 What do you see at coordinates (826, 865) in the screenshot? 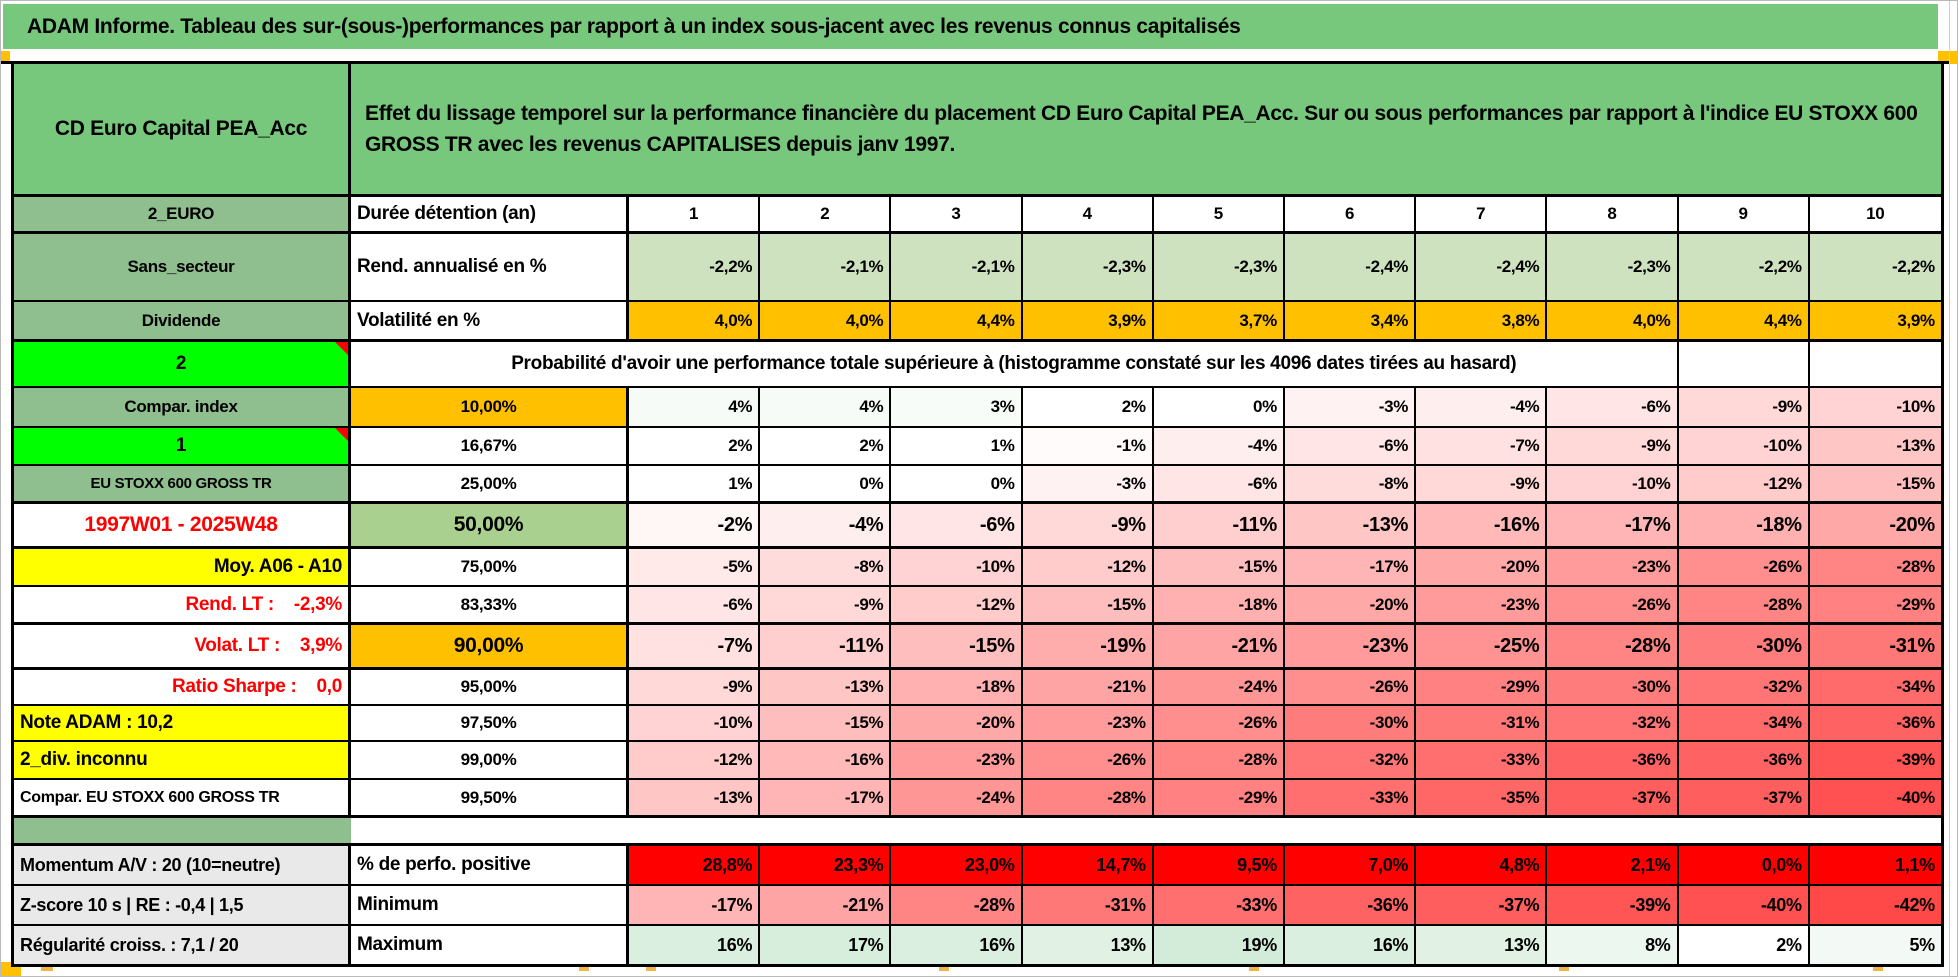
I see `perfo-value-y2: 23,3%` at bounding box center [826, 865].